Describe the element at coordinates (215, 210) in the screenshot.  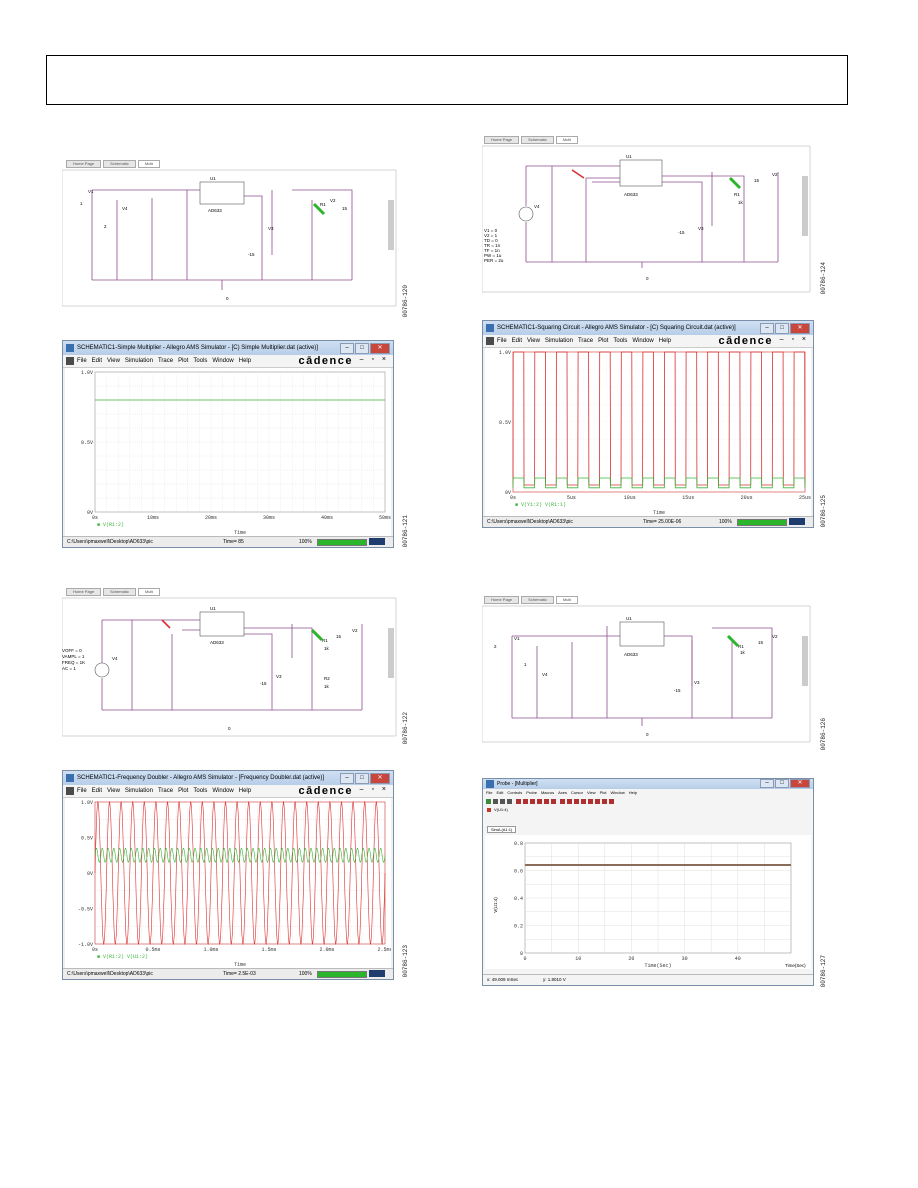
I see `u1-part-label: AD633` at that location.